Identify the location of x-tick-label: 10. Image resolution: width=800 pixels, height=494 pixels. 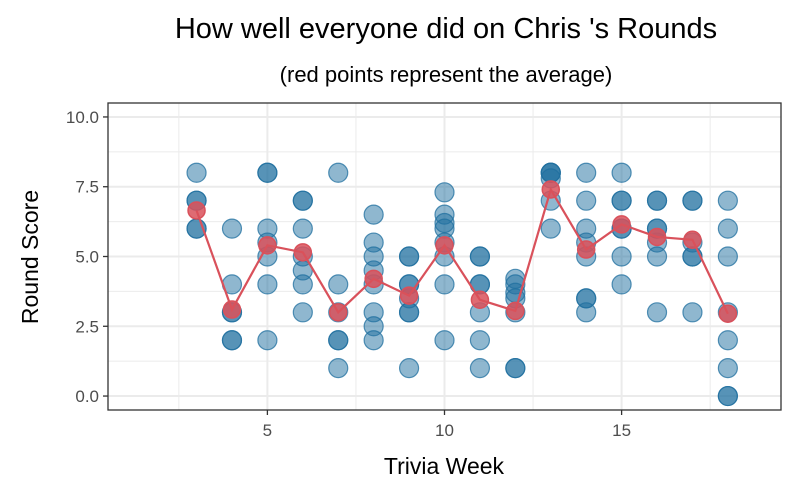
(444, 430).